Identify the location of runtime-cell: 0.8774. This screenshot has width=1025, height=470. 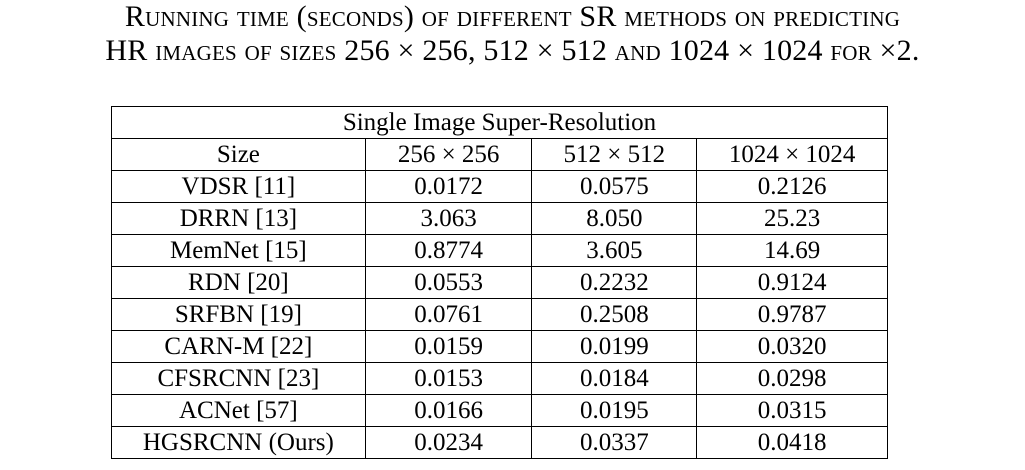
(448, 250).